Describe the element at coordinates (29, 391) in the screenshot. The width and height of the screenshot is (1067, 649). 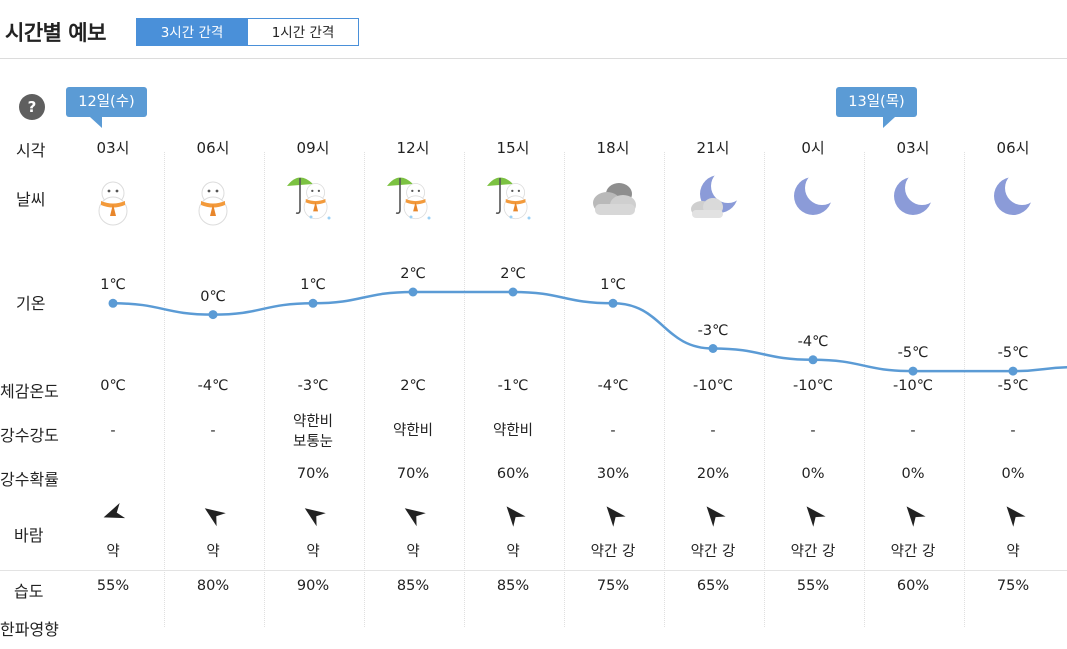
I see `row-label-feels: 체감온도` at that location.